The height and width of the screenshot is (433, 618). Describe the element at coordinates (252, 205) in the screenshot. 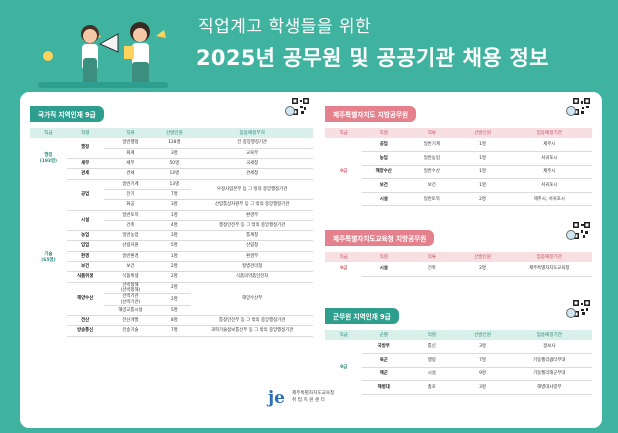

I see `table-cell: 산업통상자원부 등 그 밖의 중앙행정기관` at that location.